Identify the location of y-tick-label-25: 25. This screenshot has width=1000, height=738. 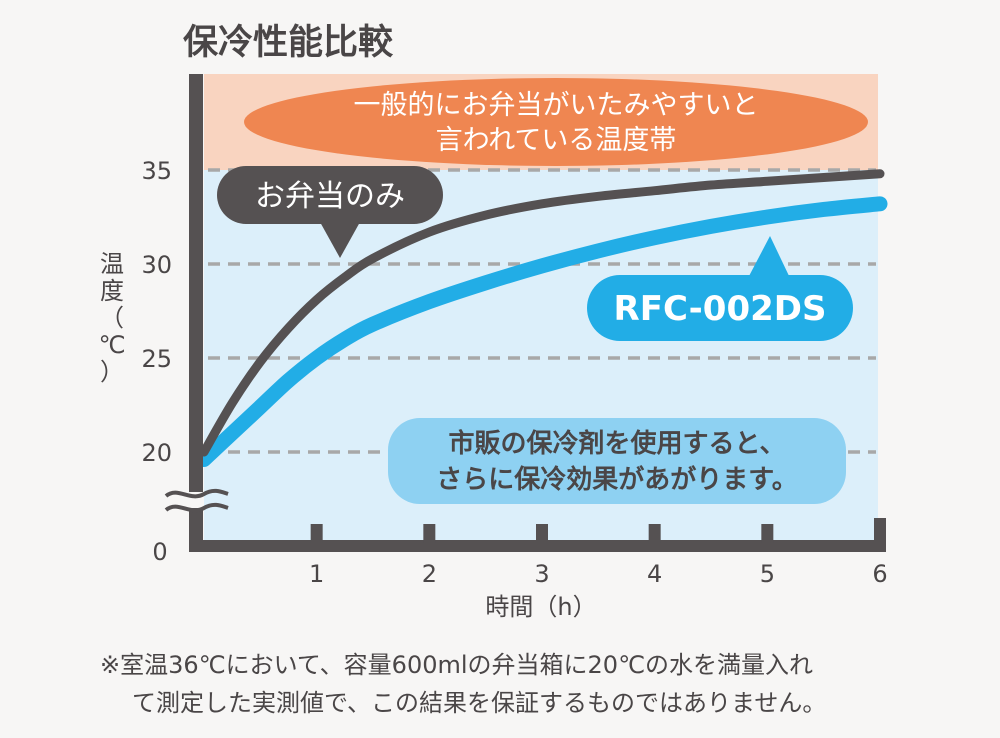
(156, 359).